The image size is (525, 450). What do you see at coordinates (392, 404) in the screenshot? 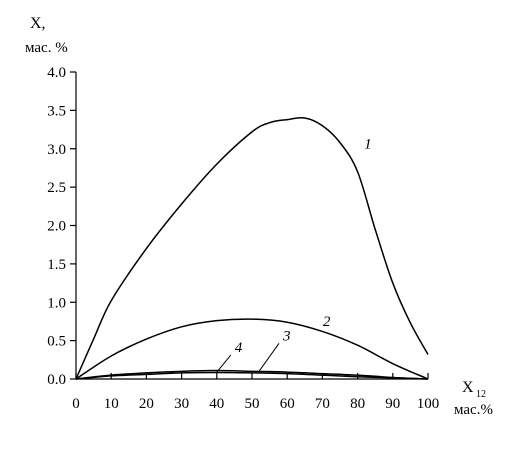
I see `x-tick-label: 90` at bounding box center [392, 404].